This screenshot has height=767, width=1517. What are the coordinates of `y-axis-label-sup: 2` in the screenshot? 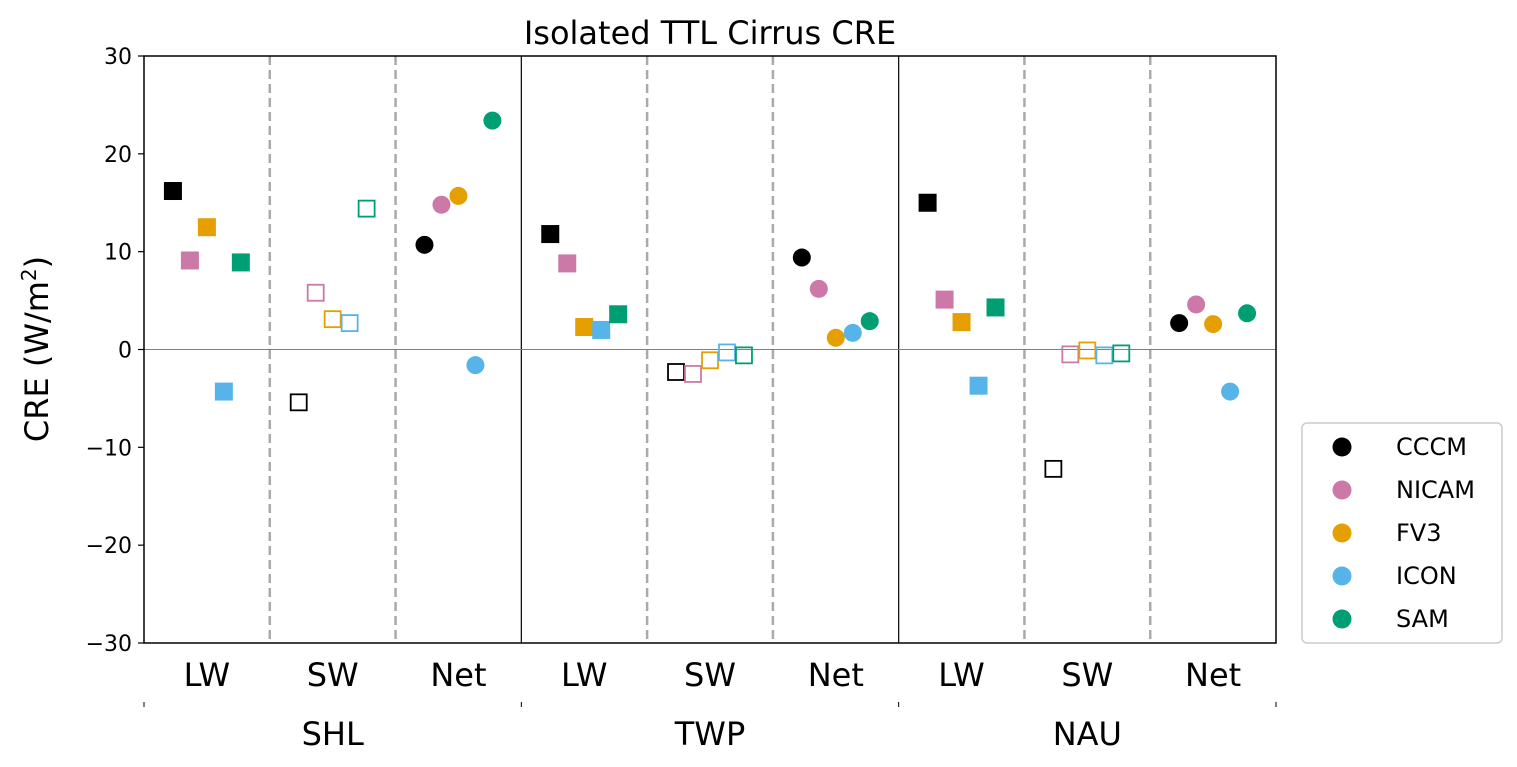 It's located at (29, 274).